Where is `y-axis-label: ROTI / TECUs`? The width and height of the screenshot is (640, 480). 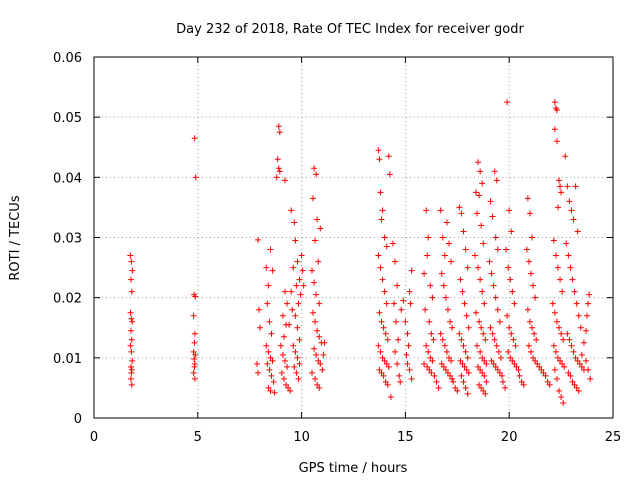
y-axis-label: ROTI / TECUs is located at coordinates (15, 237).